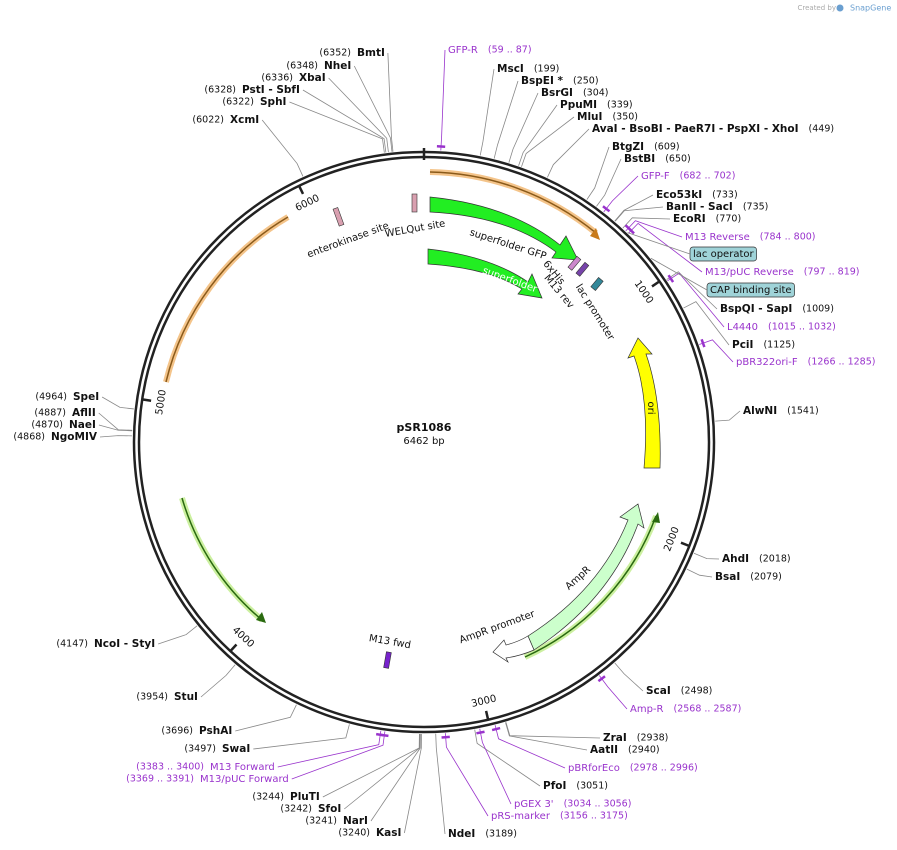 Image resolution: width=897 pixels, height=850 pixels. I want to click on site-position: (350), so click(625, 117).